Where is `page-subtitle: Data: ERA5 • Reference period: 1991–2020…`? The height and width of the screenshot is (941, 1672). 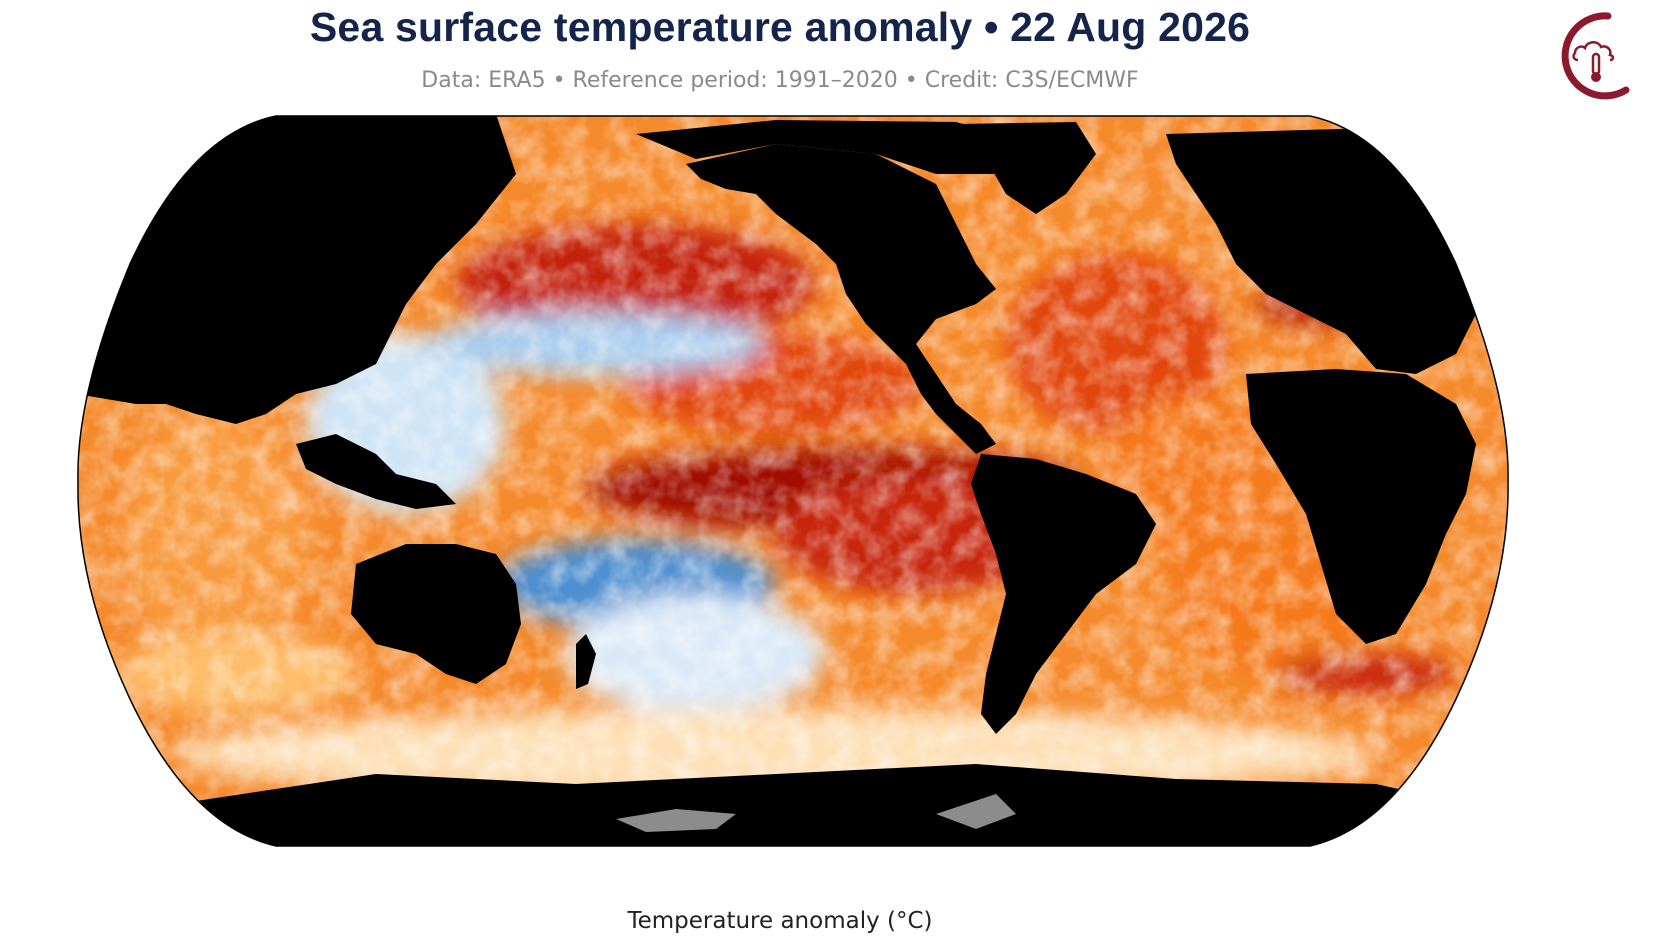 page-subtitle: Data: ERA5 • Reference period: 1991–2020… is located at coordinates (780, 80).